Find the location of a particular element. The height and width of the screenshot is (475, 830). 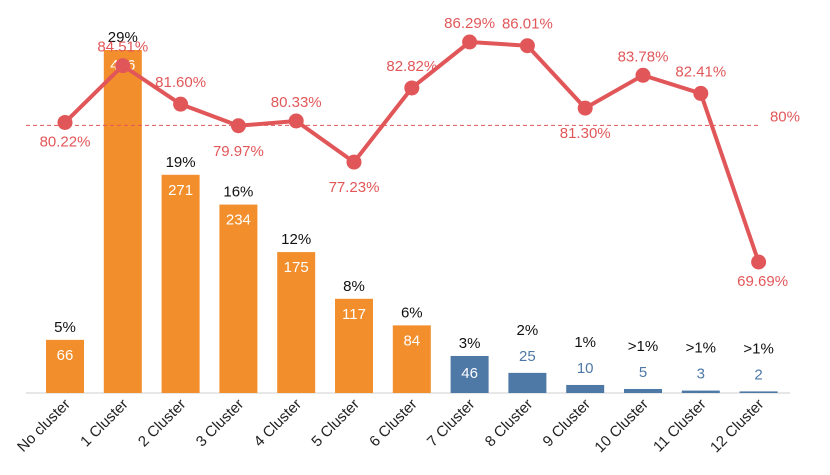

bar-value-label: 175 is located at coordinates (296, 267).